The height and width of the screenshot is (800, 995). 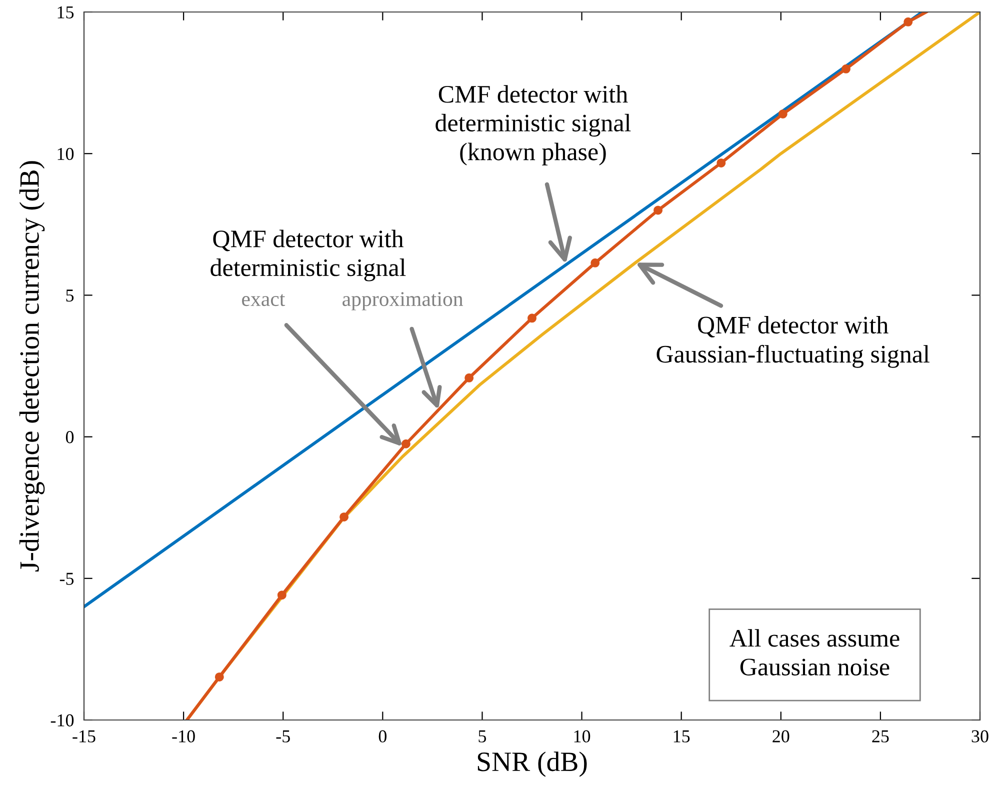 What do you see at coordinates (532, 764) in the screenshot?
I see `x-axis-title: SNR (dB)` at bounding box center [532, 764].